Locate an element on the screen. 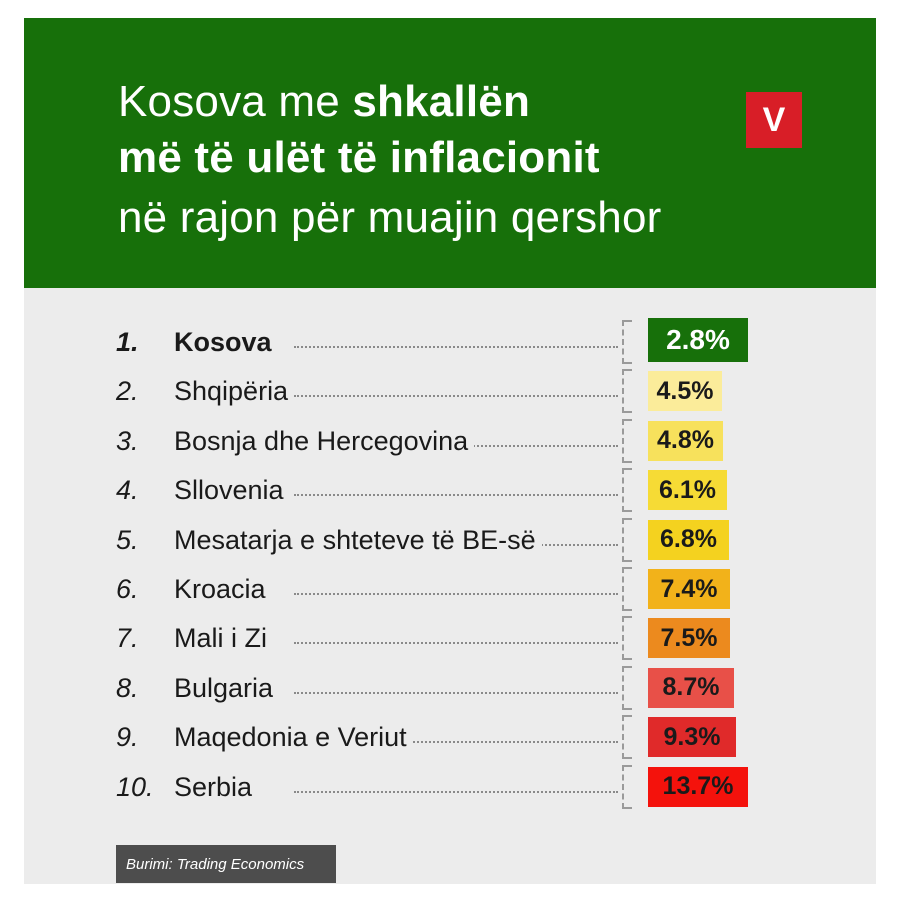 This screenshot has width=900, height=900. rank-number: 3. is located at coordinates (127, 440).